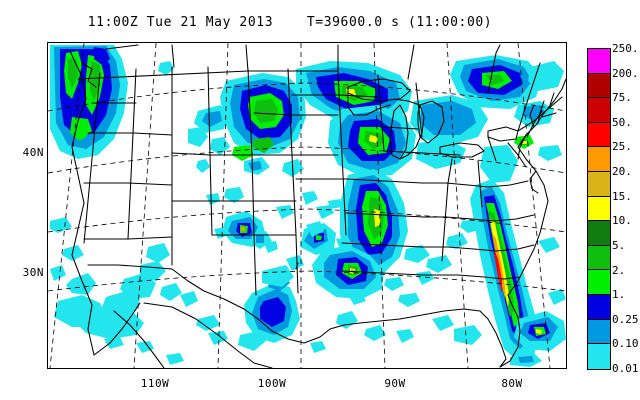 This screenshot has height=400, width=640. I want to click on precip-region-gulf-coast, so click(382, 332).